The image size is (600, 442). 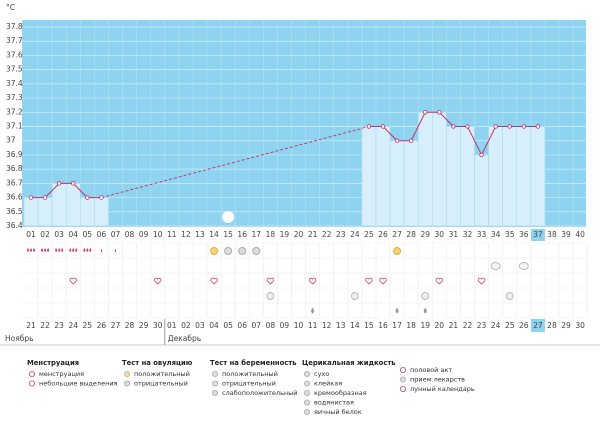 I want to click on legend-item: сухо, so click(x=321, y=374).